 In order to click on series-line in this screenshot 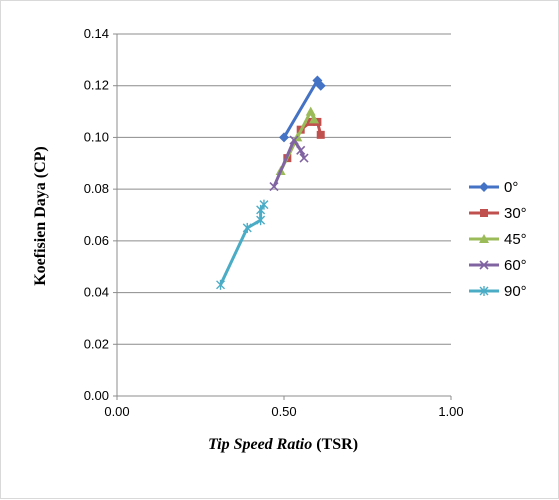, I will do `click(289, 163)`.